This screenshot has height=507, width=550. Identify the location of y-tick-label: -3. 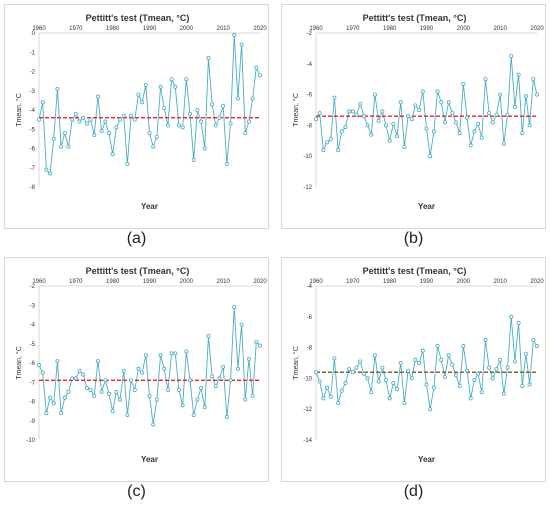
(33, 92).